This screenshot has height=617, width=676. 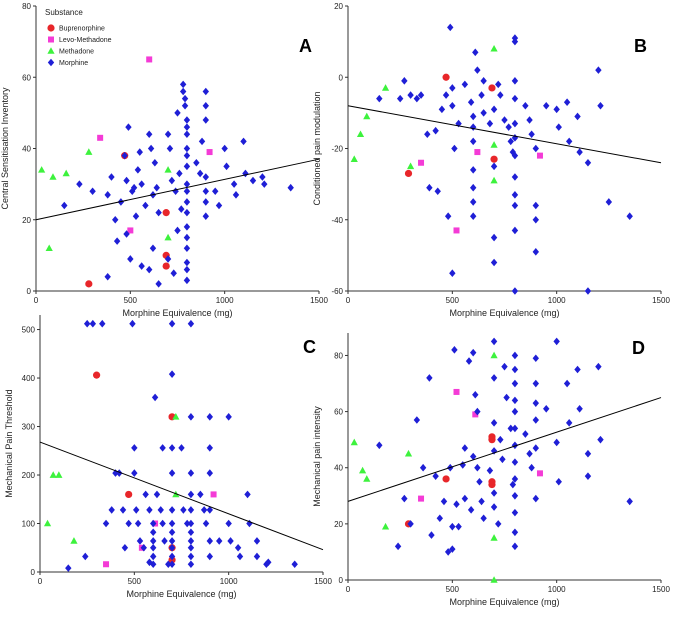 I want to click on y-tick-label: -60, so click(x=337, y=291).